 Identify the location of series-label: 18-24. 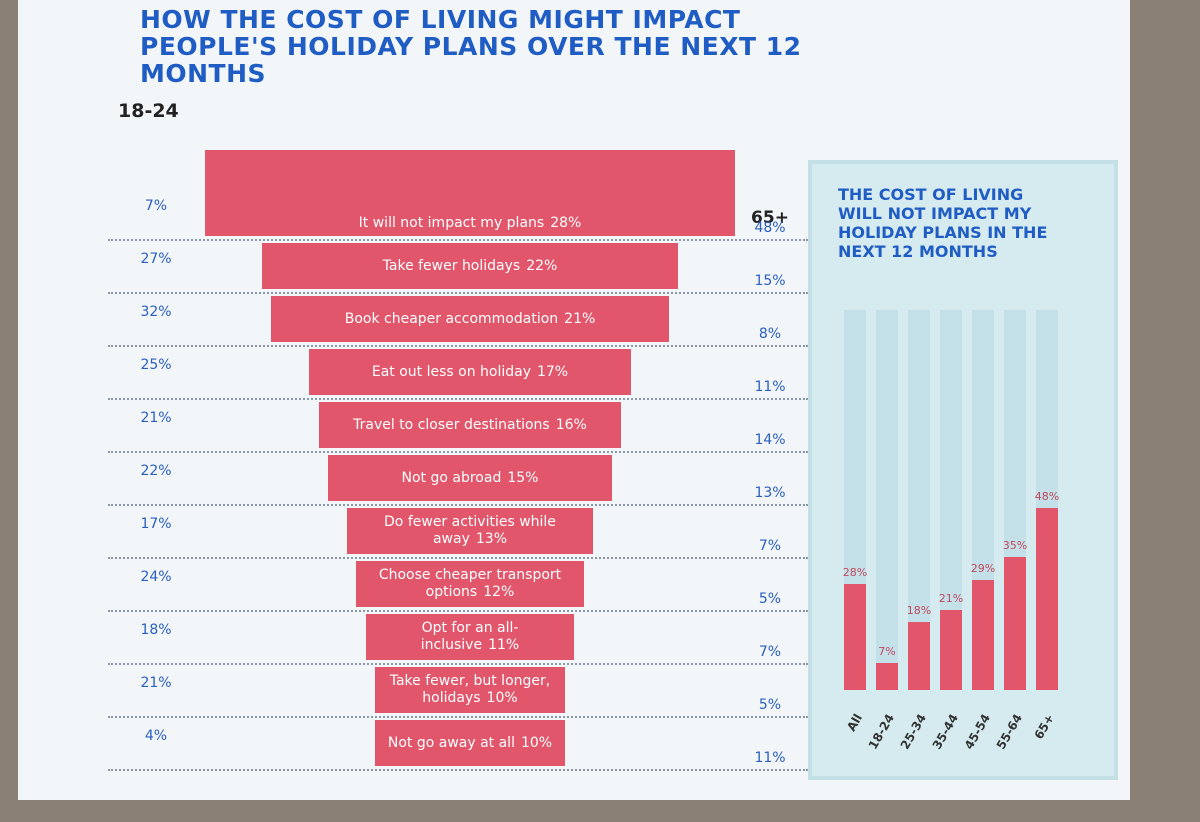
(148, 111).